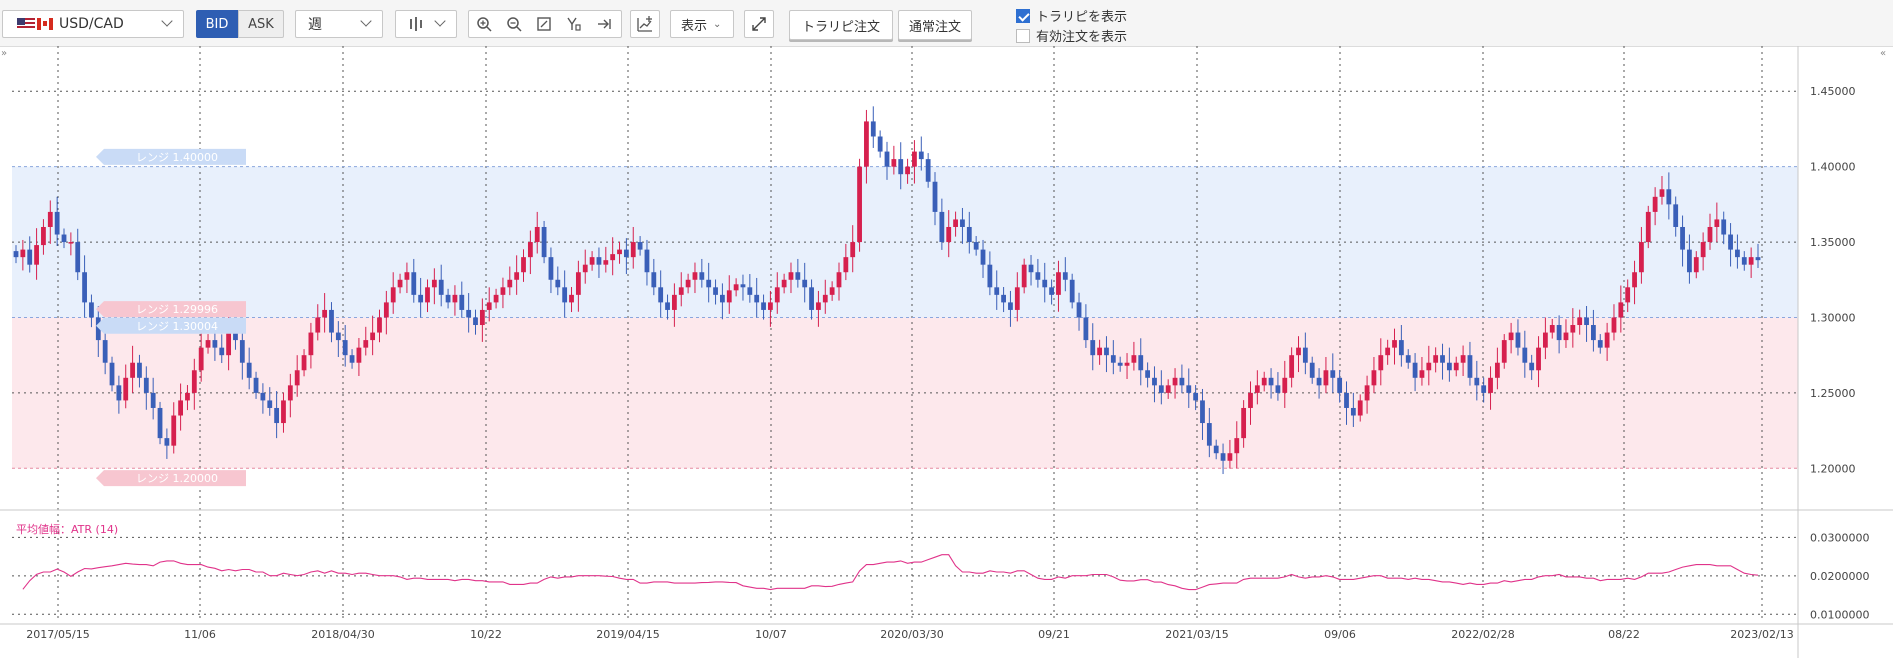 The width and height of the screenshot is (1893, 658). What do you see at coordinates (342, 634) in the screenshot?
I see `time-tick-label: 2018/04/30` at bounding box center [342, 634].